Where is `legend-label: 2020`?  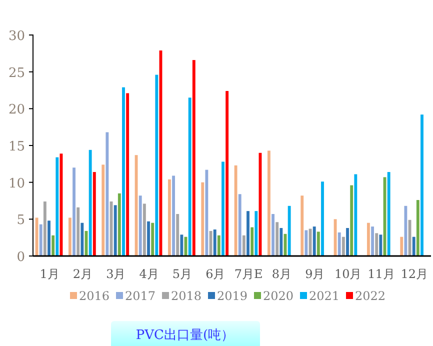
legend-label: 2020 is located at coordinates (278, 296).